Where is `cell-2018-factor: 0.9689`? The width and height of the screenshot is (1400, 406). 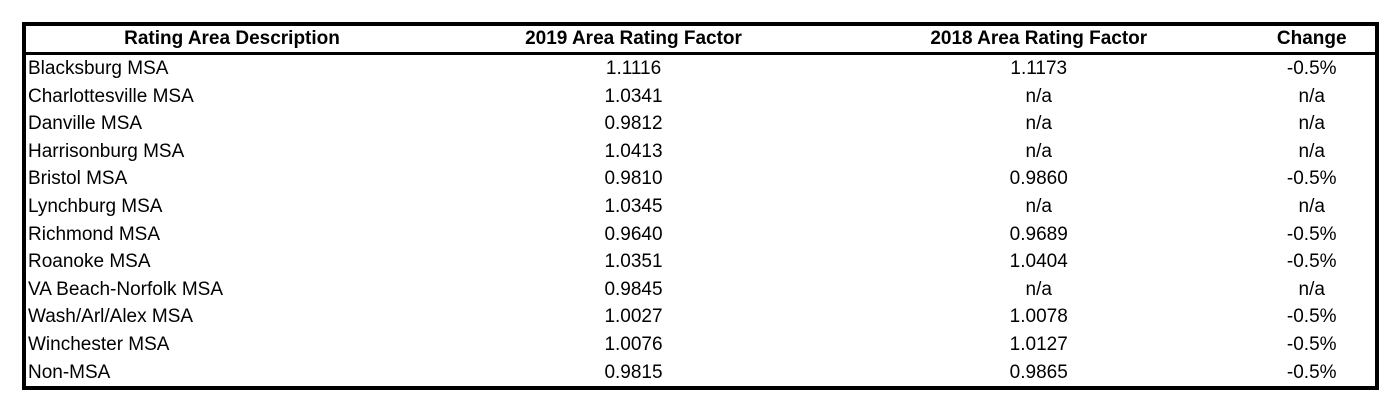
cell-2018-factor: 0.9689 is located at coordinates (1038, 234).